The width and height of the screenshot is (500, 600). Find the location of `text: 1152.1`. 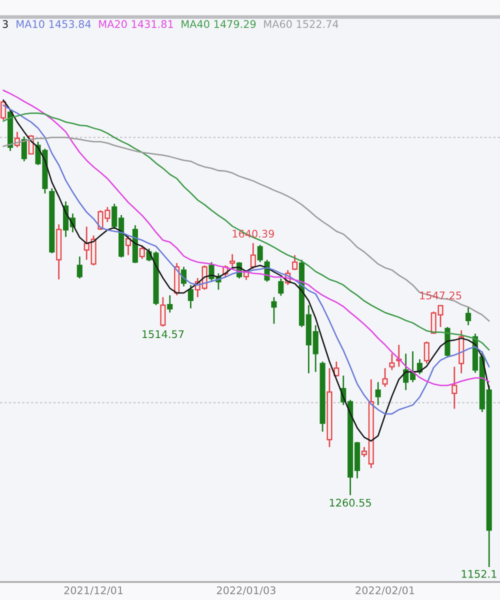

text: 1152.1 is located at coordinates (479, 574).